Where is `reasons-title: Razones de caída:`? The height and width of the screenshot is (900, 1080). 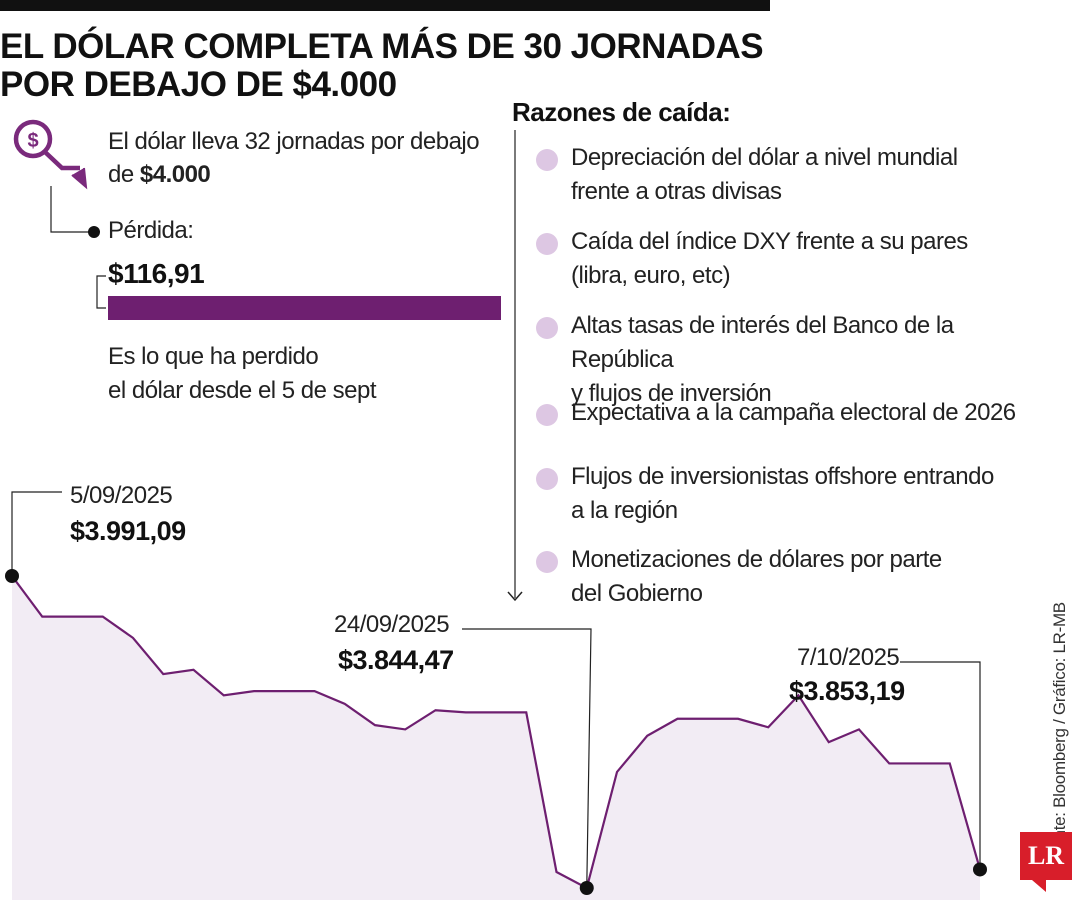 reasons-title: Razones de caída: is located at coordinates (621, 112).